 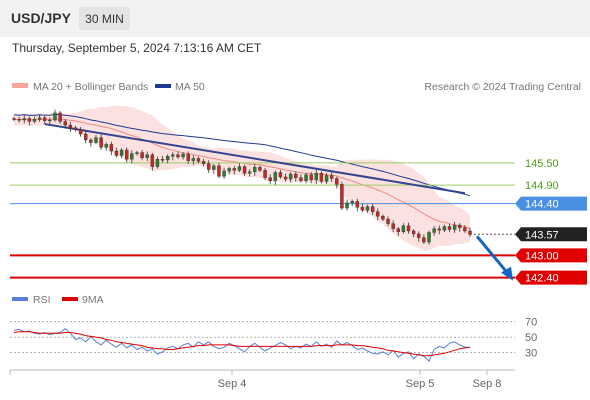 I want to click on level-label-143.57: 143.57, so click(x=542, y=235).